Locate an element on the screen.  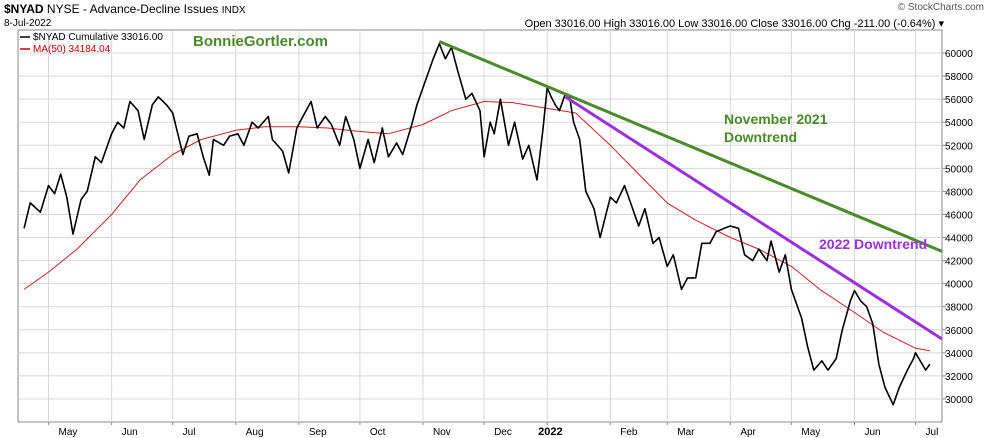
y-tick-label: 48000 is located at coordinates (959, 192).